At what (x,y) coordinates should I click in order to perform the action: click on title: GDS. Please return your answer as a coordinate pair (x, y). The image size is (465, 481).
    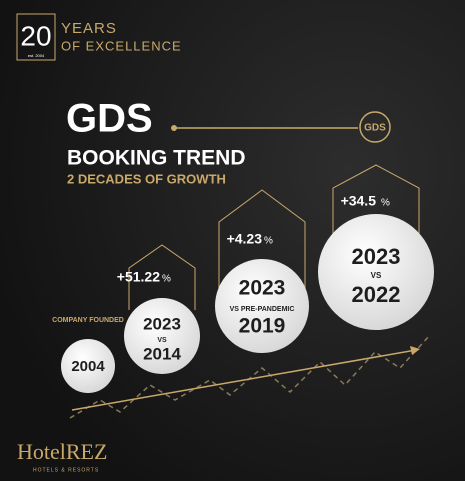
    Looking at the image, I should click on (109, 119).